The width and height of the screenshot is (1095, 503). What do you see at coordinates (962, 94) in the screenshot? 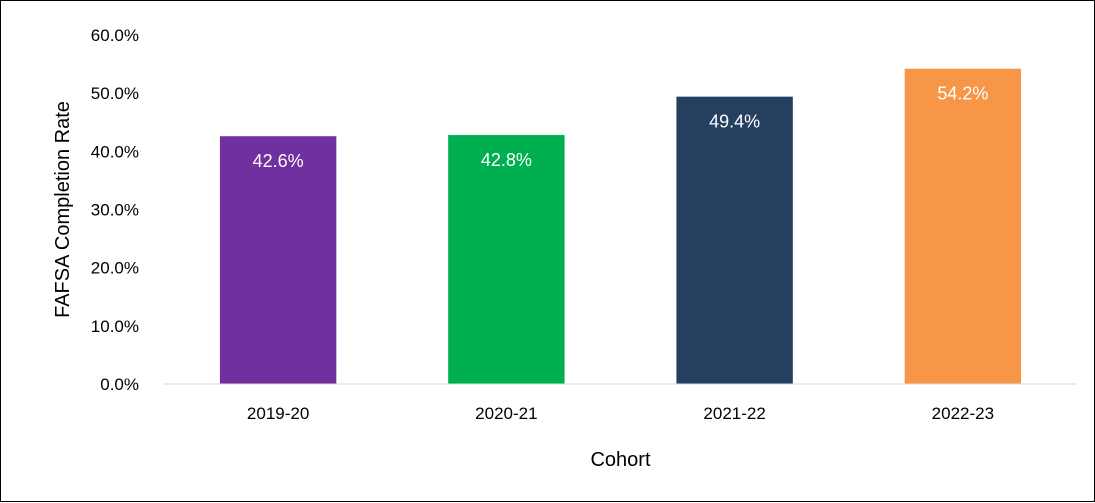
I see `bar-data-label: 54.2%` at bounding box center [962, 94].